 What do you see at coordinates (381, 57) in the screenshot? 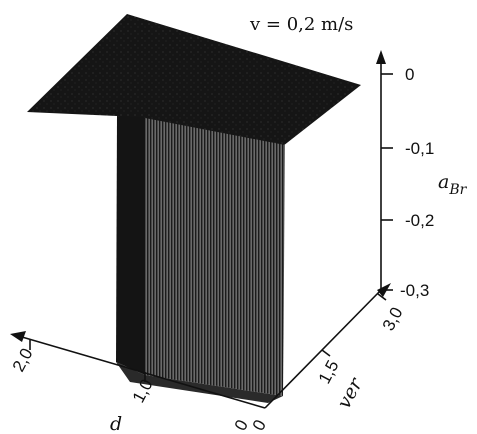
I see `z-axis-arrow` at bounding box center [381, 57].